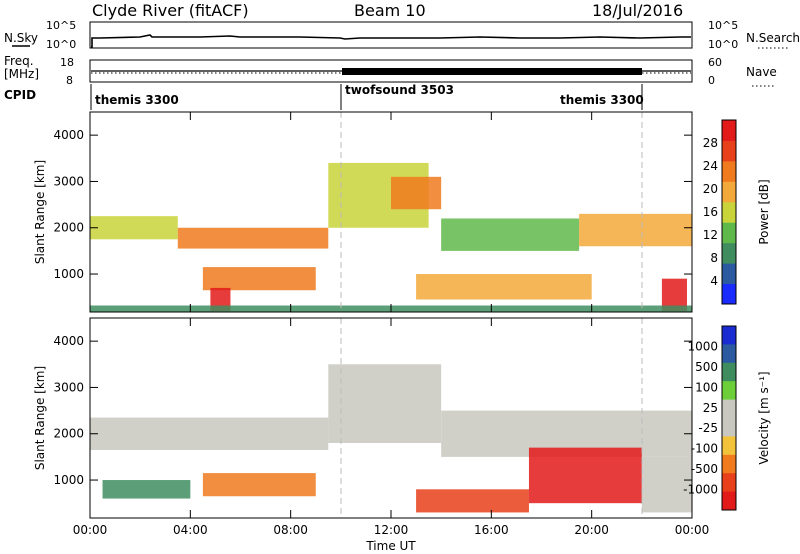 The image size is (800, 554). What do you see at coordinates (711, 80) in the screenshot?
I see `nave-bottom-tick: 0` at bounding box center [711, 80].